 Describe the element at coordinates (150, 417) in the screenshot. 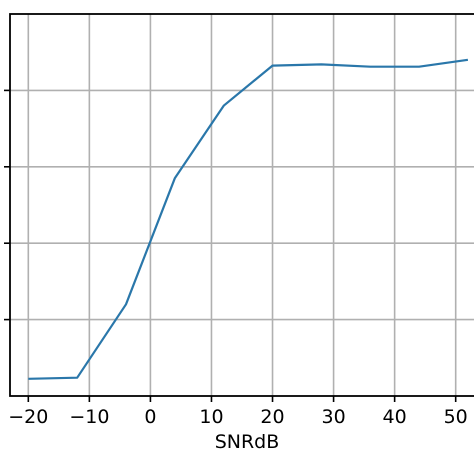

I see `x-tick-label: 0` at that location.